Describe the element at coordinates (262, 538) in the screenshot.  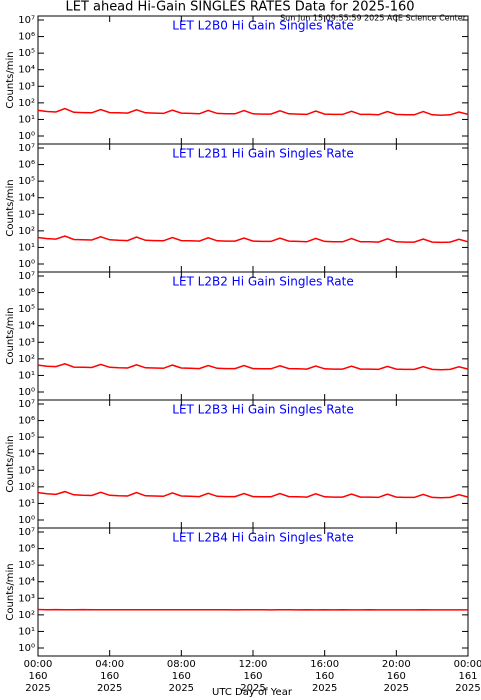
I see `panel-title: LET L2B4 Hi Gain Singles Rate` at that location.